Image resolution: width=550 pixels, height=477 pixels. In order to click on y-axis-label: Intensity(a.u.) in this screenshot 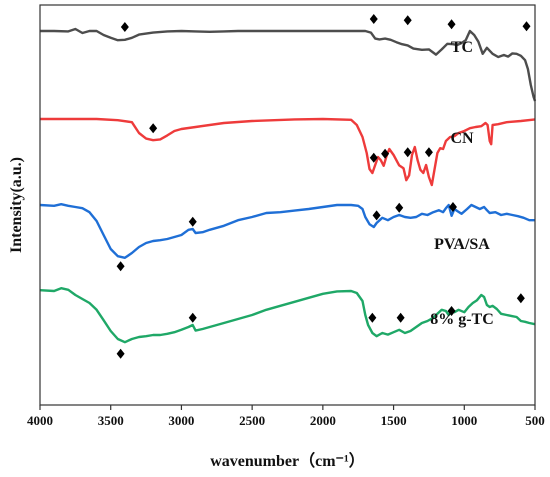, I will do `click(16, 205)`.